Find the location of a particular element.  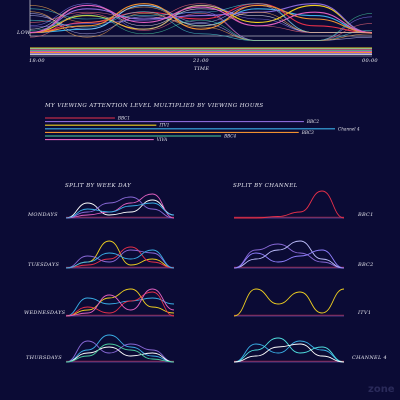

weekday-title: SPLIT BY WEEK DAY is located at coordinates (98, 186).